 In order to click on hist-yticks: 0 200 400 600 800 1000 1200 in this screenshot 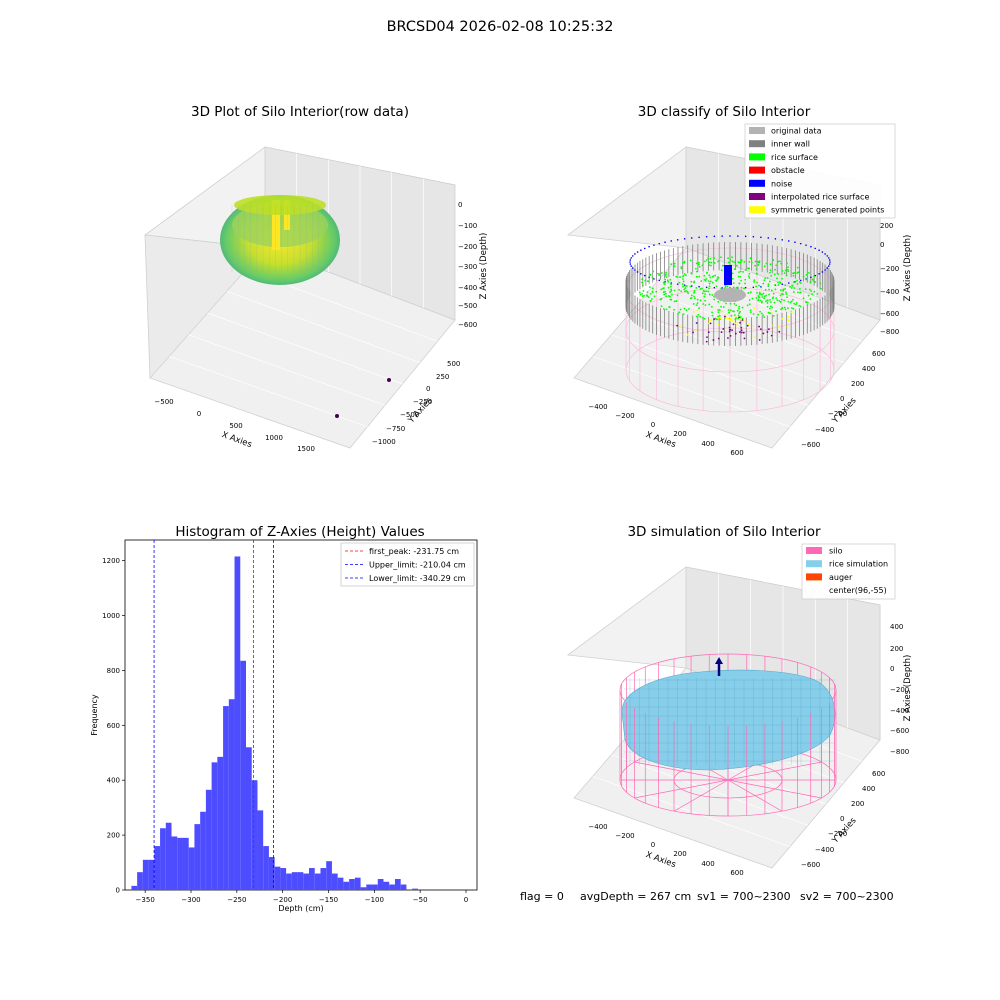, I will do `click(113, 726)`.